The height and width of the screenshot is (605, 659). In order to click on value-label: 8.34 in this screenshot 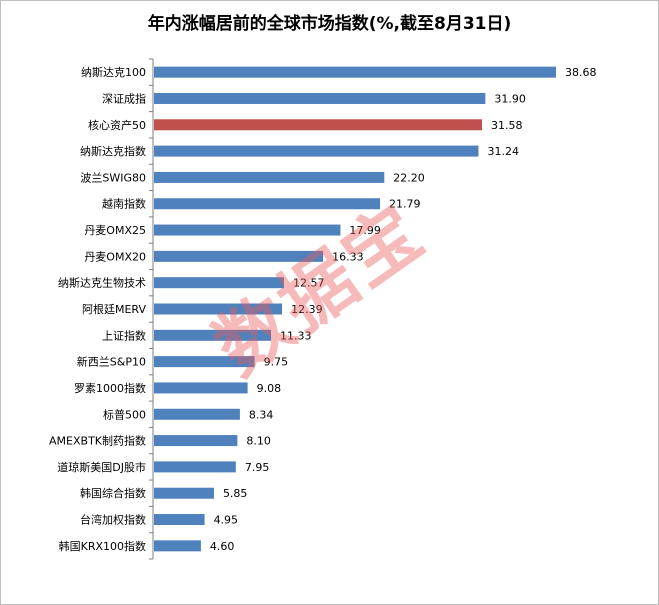, I will do `click(261, 414)`.